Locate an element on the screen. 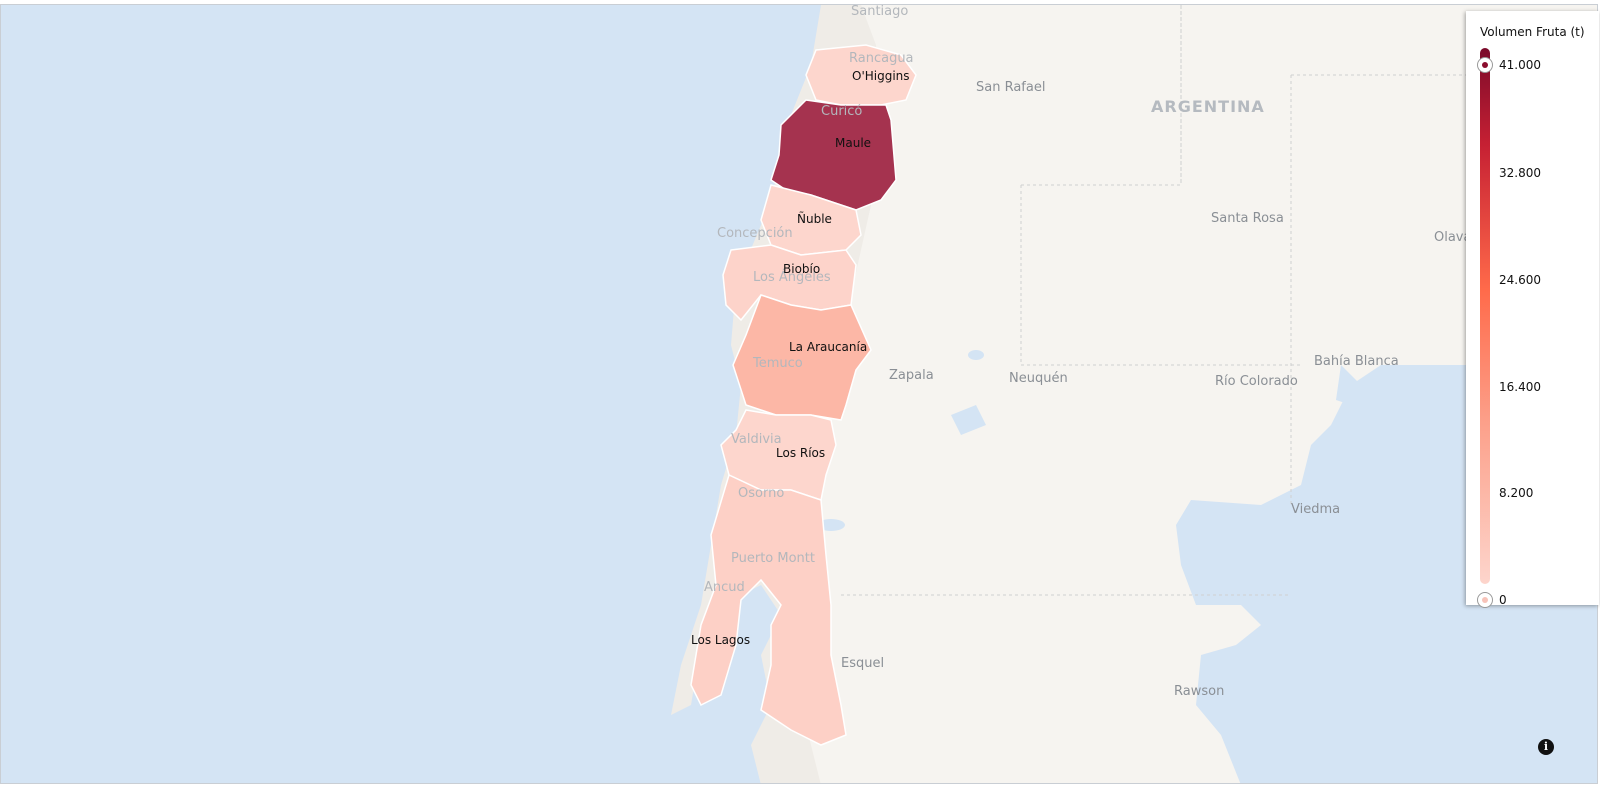 The height and width of the screenshot is (785, 1600). city-label: Puerto Montt is located at coordinates (773, 558).